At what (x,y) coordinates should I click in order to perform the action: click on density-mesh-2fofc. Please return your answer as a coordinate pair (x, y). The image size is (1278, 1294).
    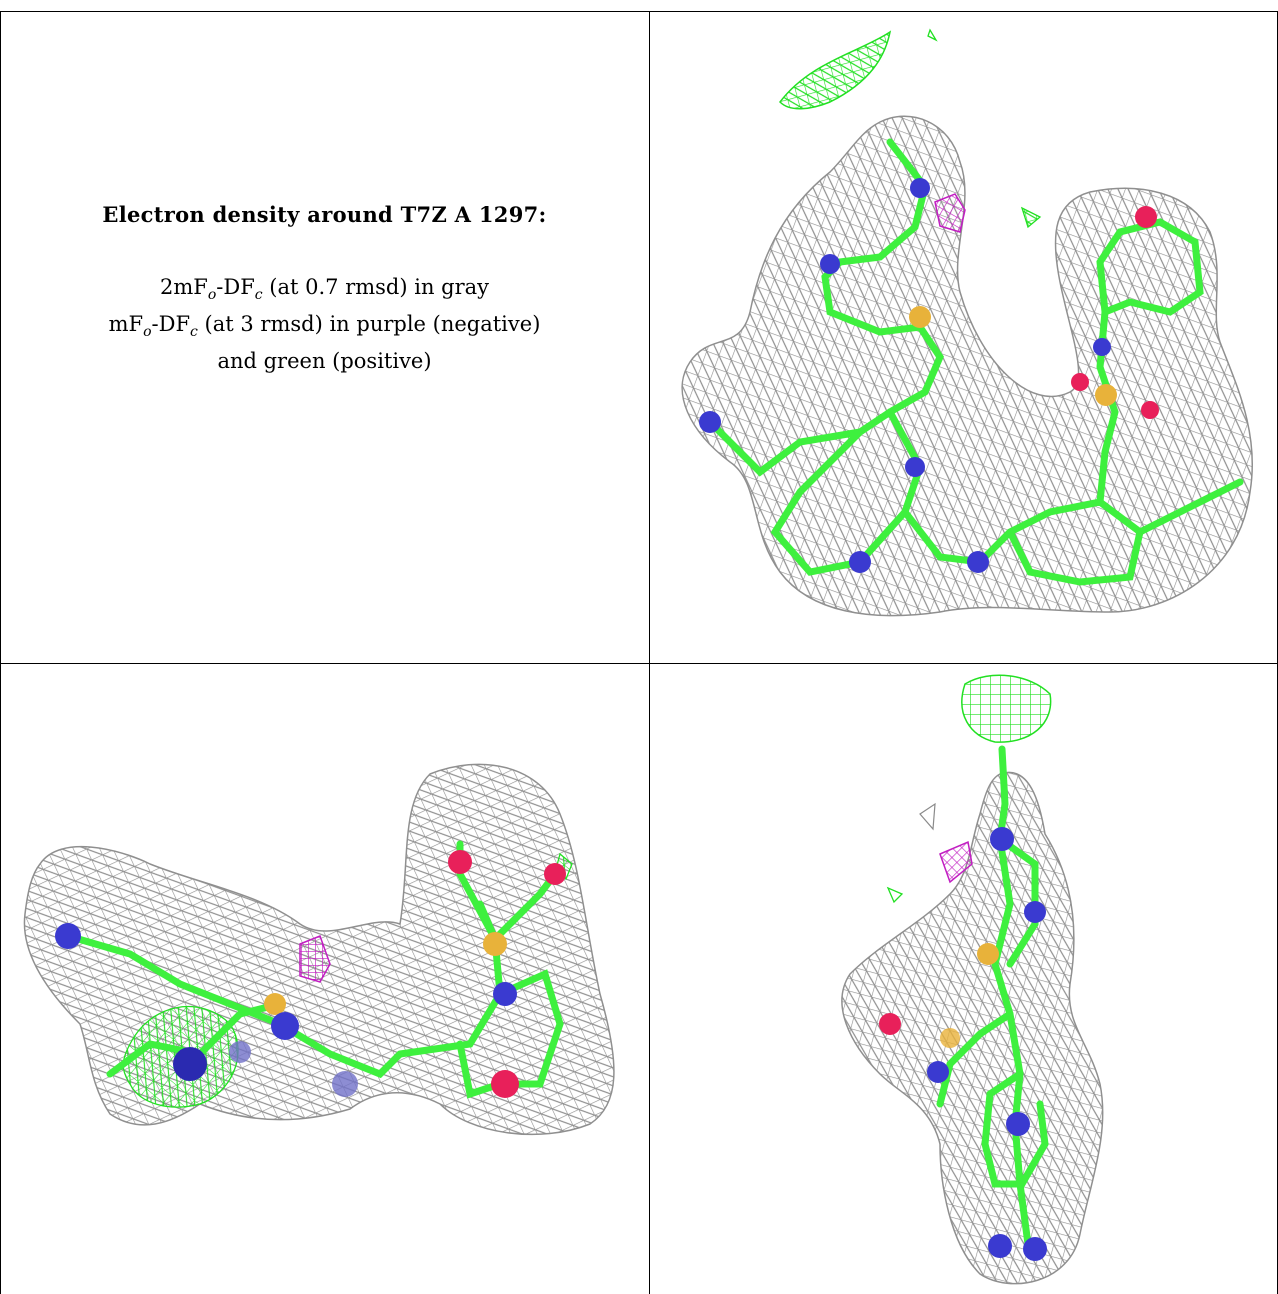
    Looking at the image, I should click on (927, 816).